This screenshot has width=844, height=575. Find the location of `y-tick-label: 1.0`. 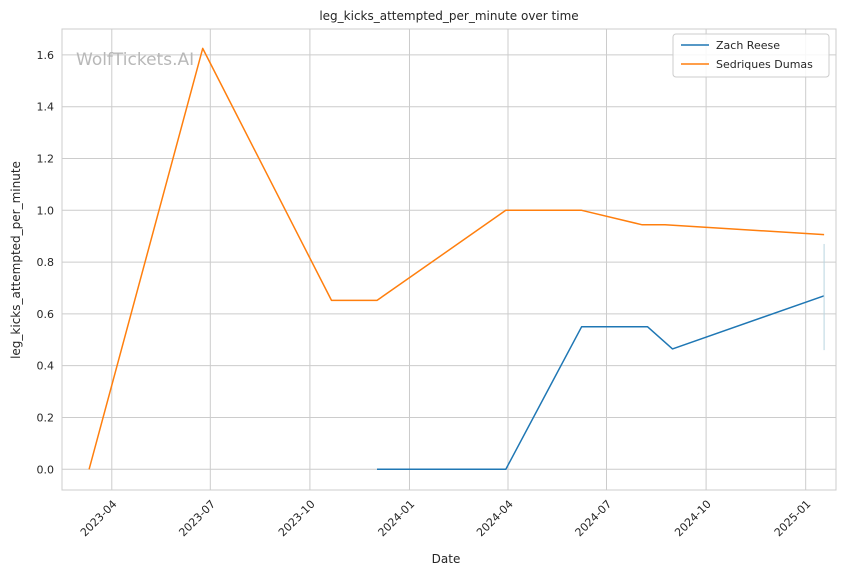

y-tick-label: 1.0 is located at coordinates (46, 210).